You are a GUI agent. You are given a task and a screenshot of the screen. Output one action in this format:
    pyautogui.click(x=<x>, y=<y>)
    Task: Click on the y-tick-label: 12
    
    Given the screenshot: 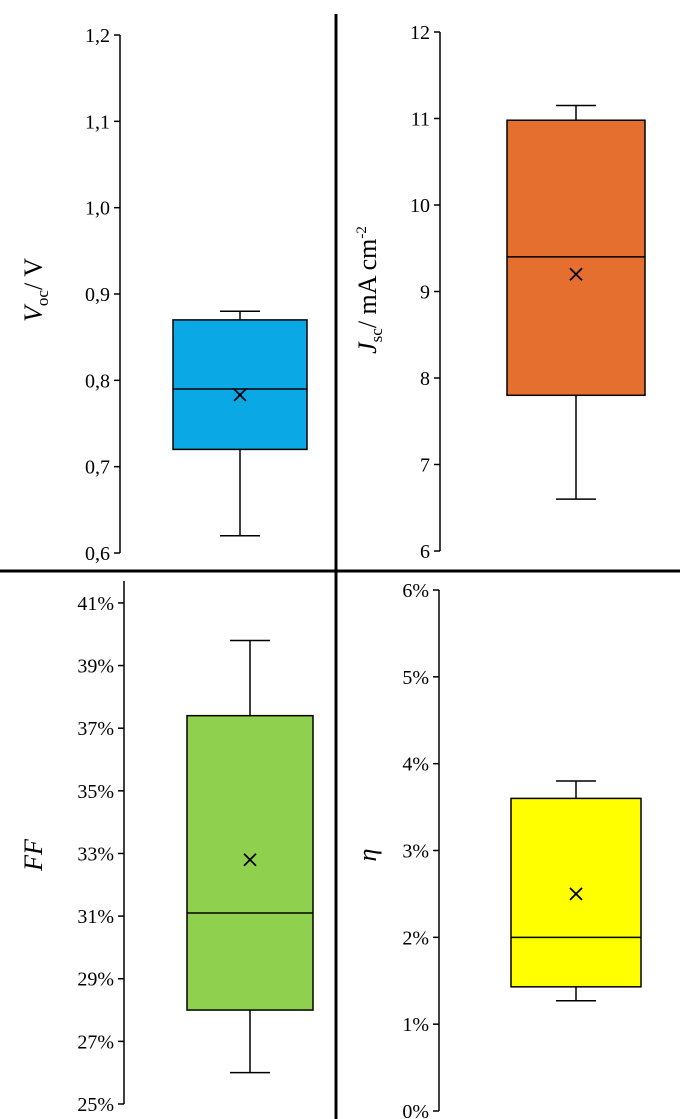 What is the action you would take?
    pyautogui.click(x=420, y=33)
    